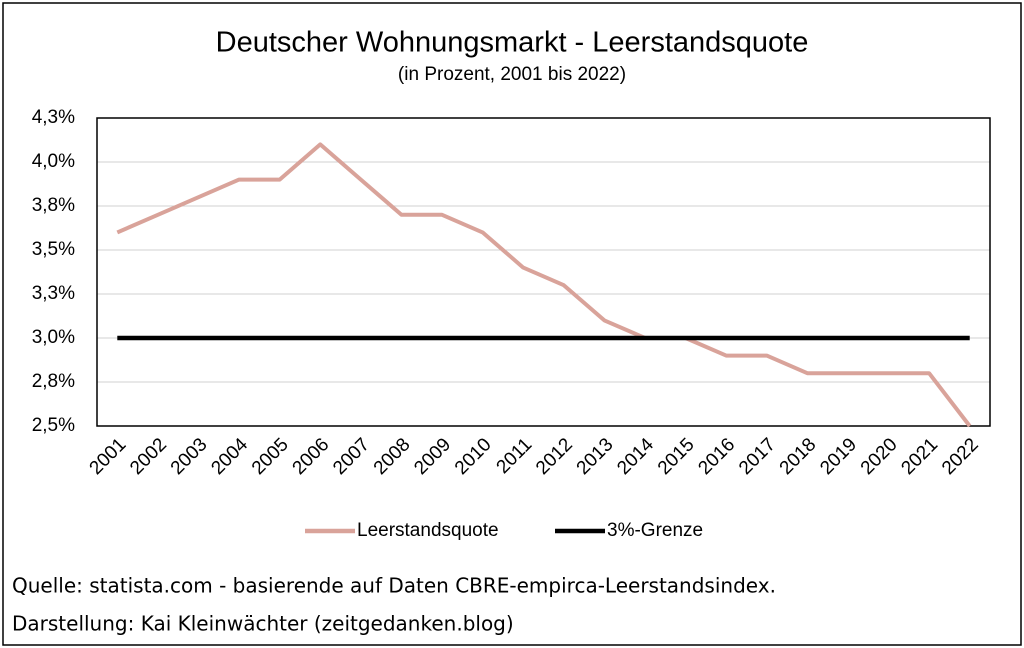  I want to click on legend-label: Leerstandsquote, so click(428, 530).